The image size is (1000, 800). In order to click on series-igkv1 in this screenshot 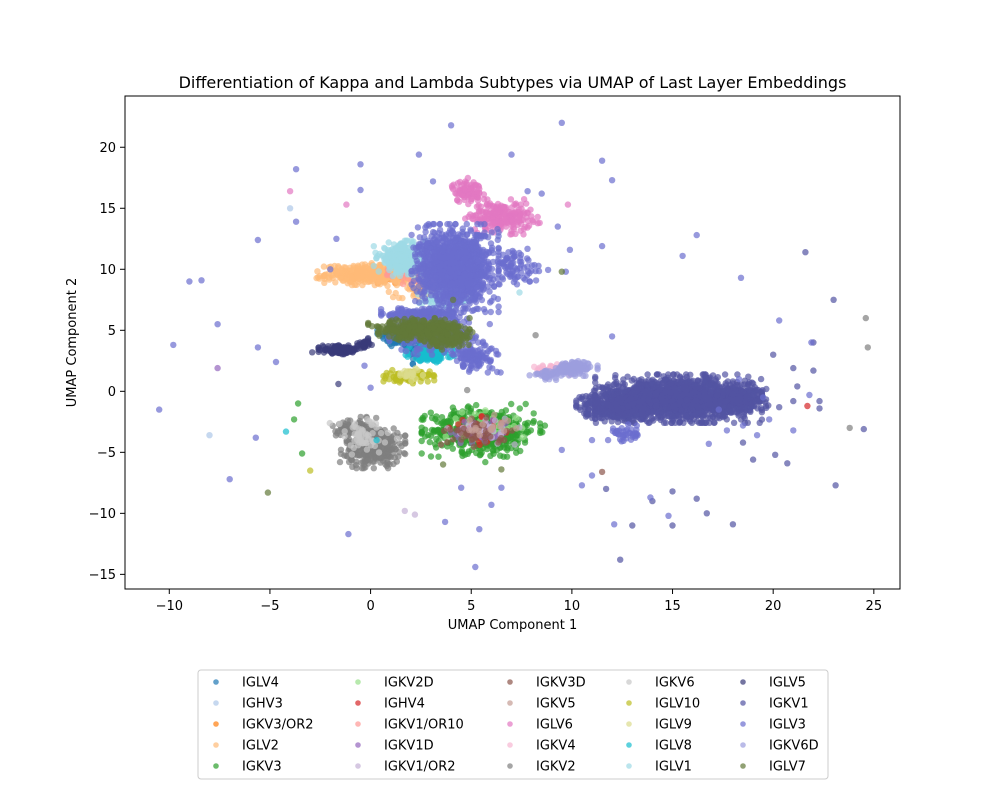, I will do `click(720, 406)`.